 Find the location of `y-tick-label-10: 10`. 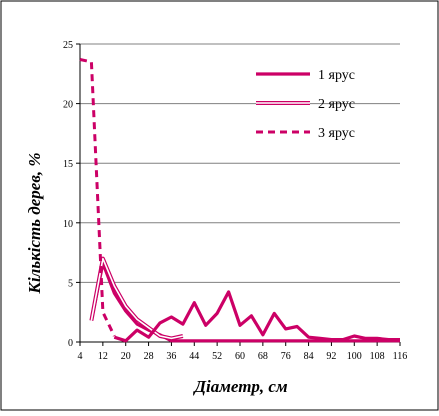

y-tick-label-10: 10 is located at coordinates (68, 224).